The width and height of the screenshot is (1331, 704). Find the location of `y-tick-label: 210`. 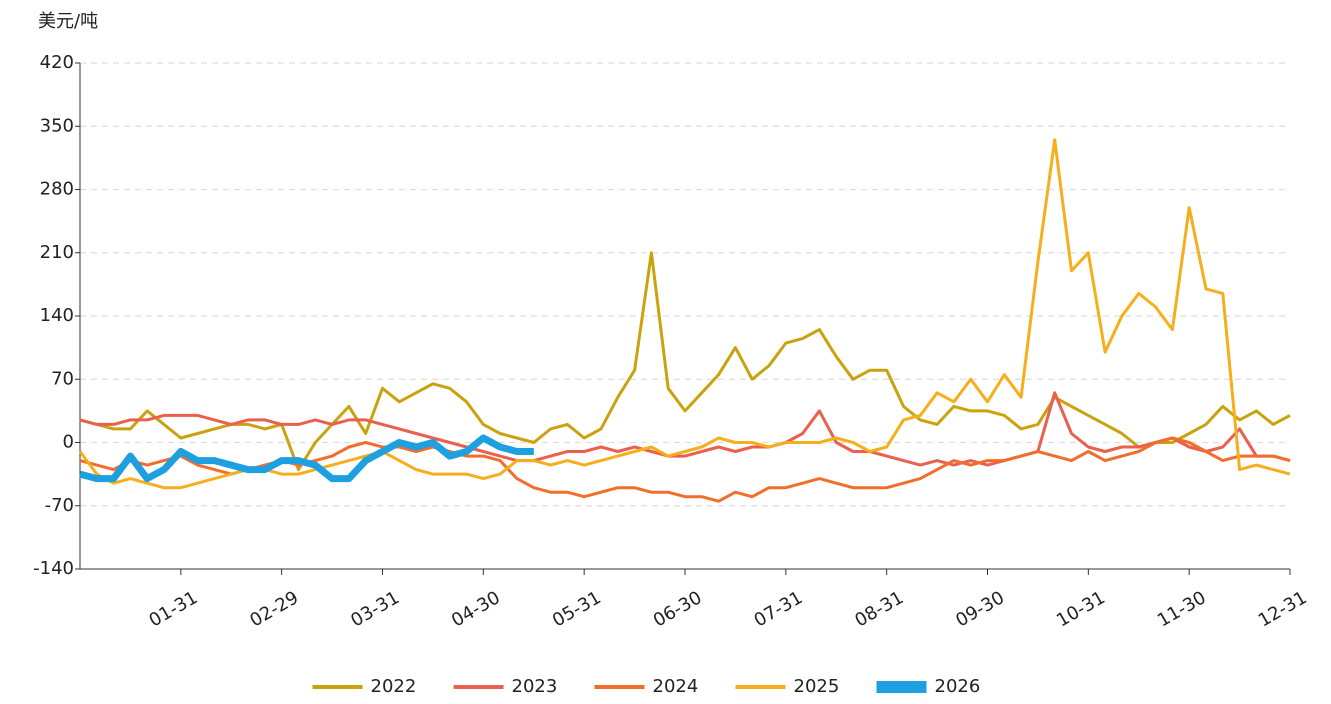

y-tick-label: 210 is located at coordinates (57, 252).